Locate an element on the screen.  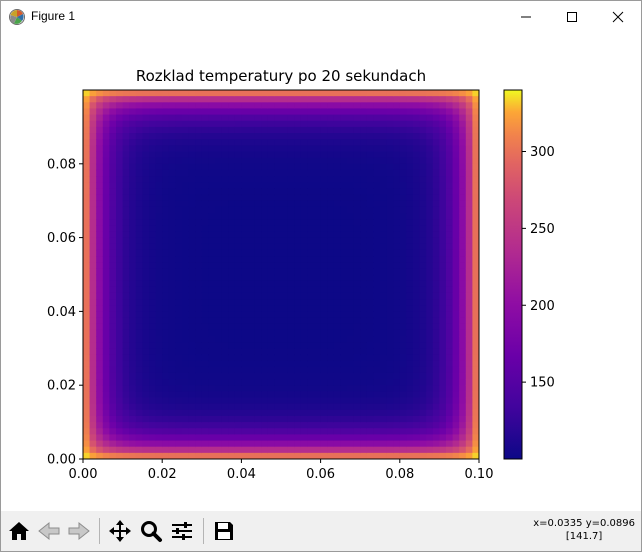
pan-button is located at coordinates (120, 531).